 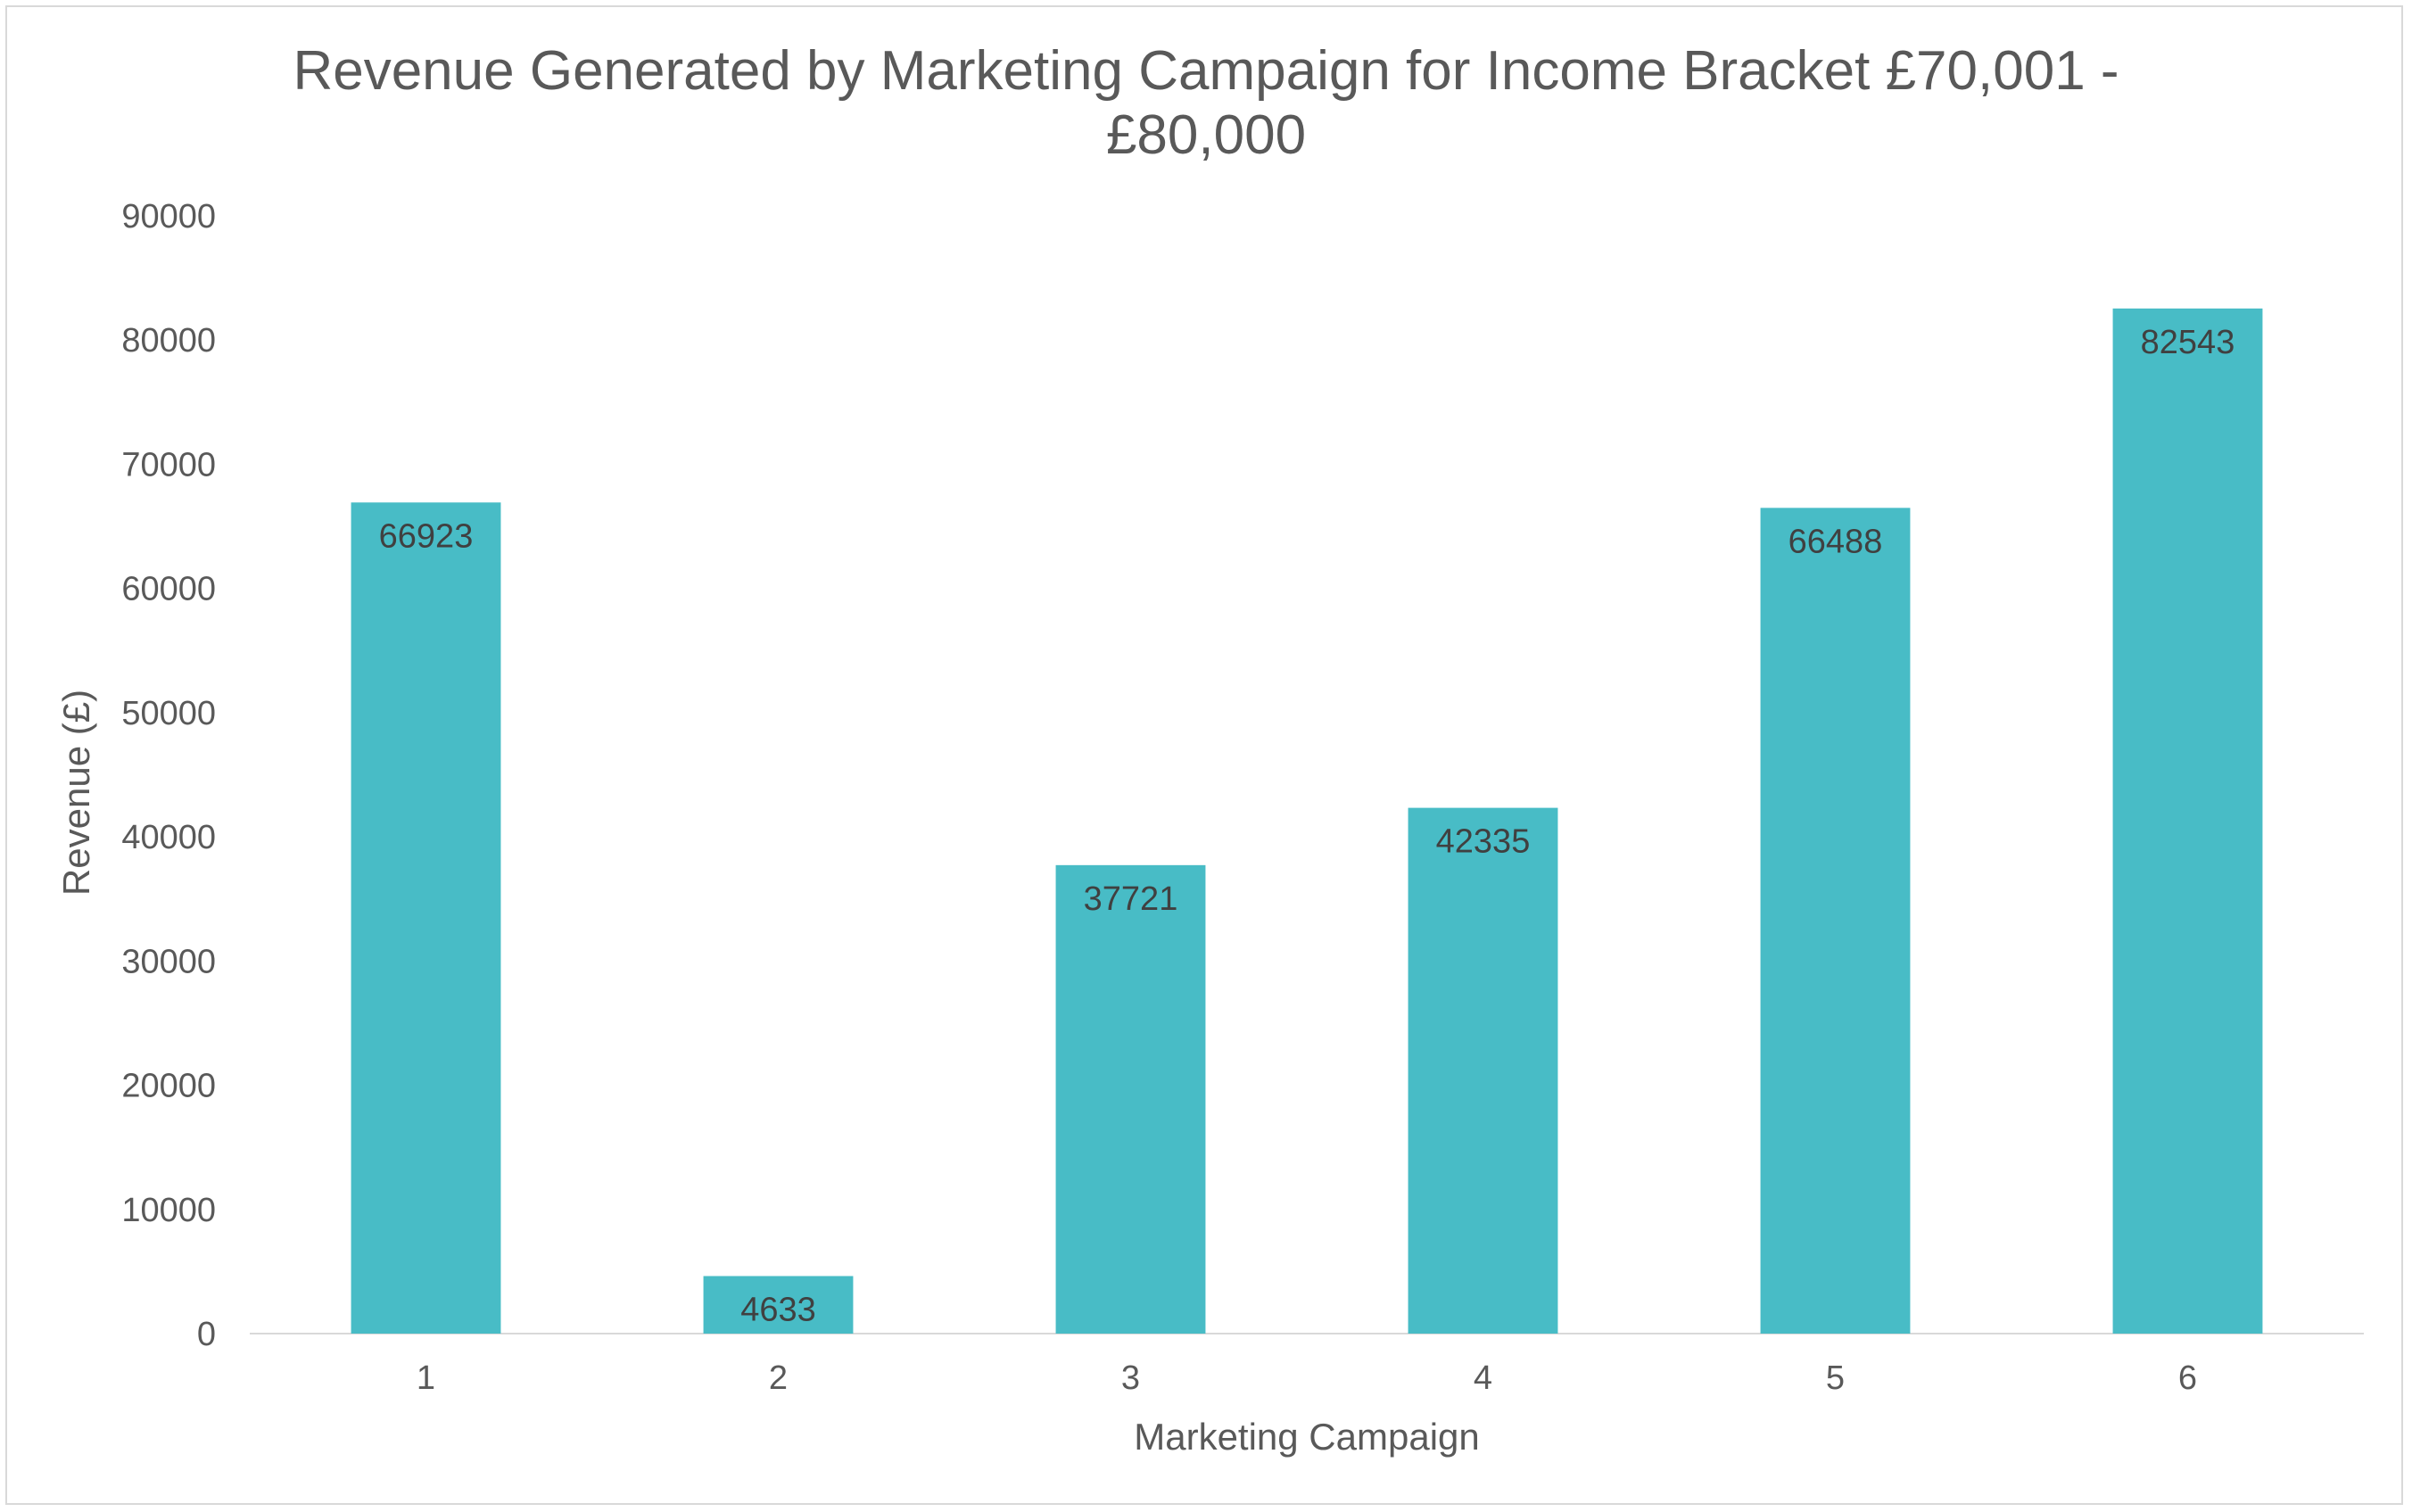 What do you see at coordinates (426, 536) in the screenshot?
I see `bar-data-label: 66923` at bounding box center [426, 536].